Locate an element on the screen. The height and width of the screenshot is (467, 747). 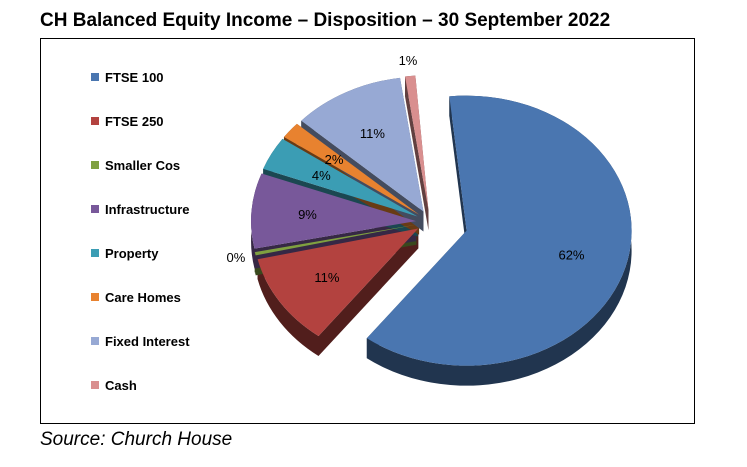
legend-item: Fixed Interest is located at coordinates (140, 341).